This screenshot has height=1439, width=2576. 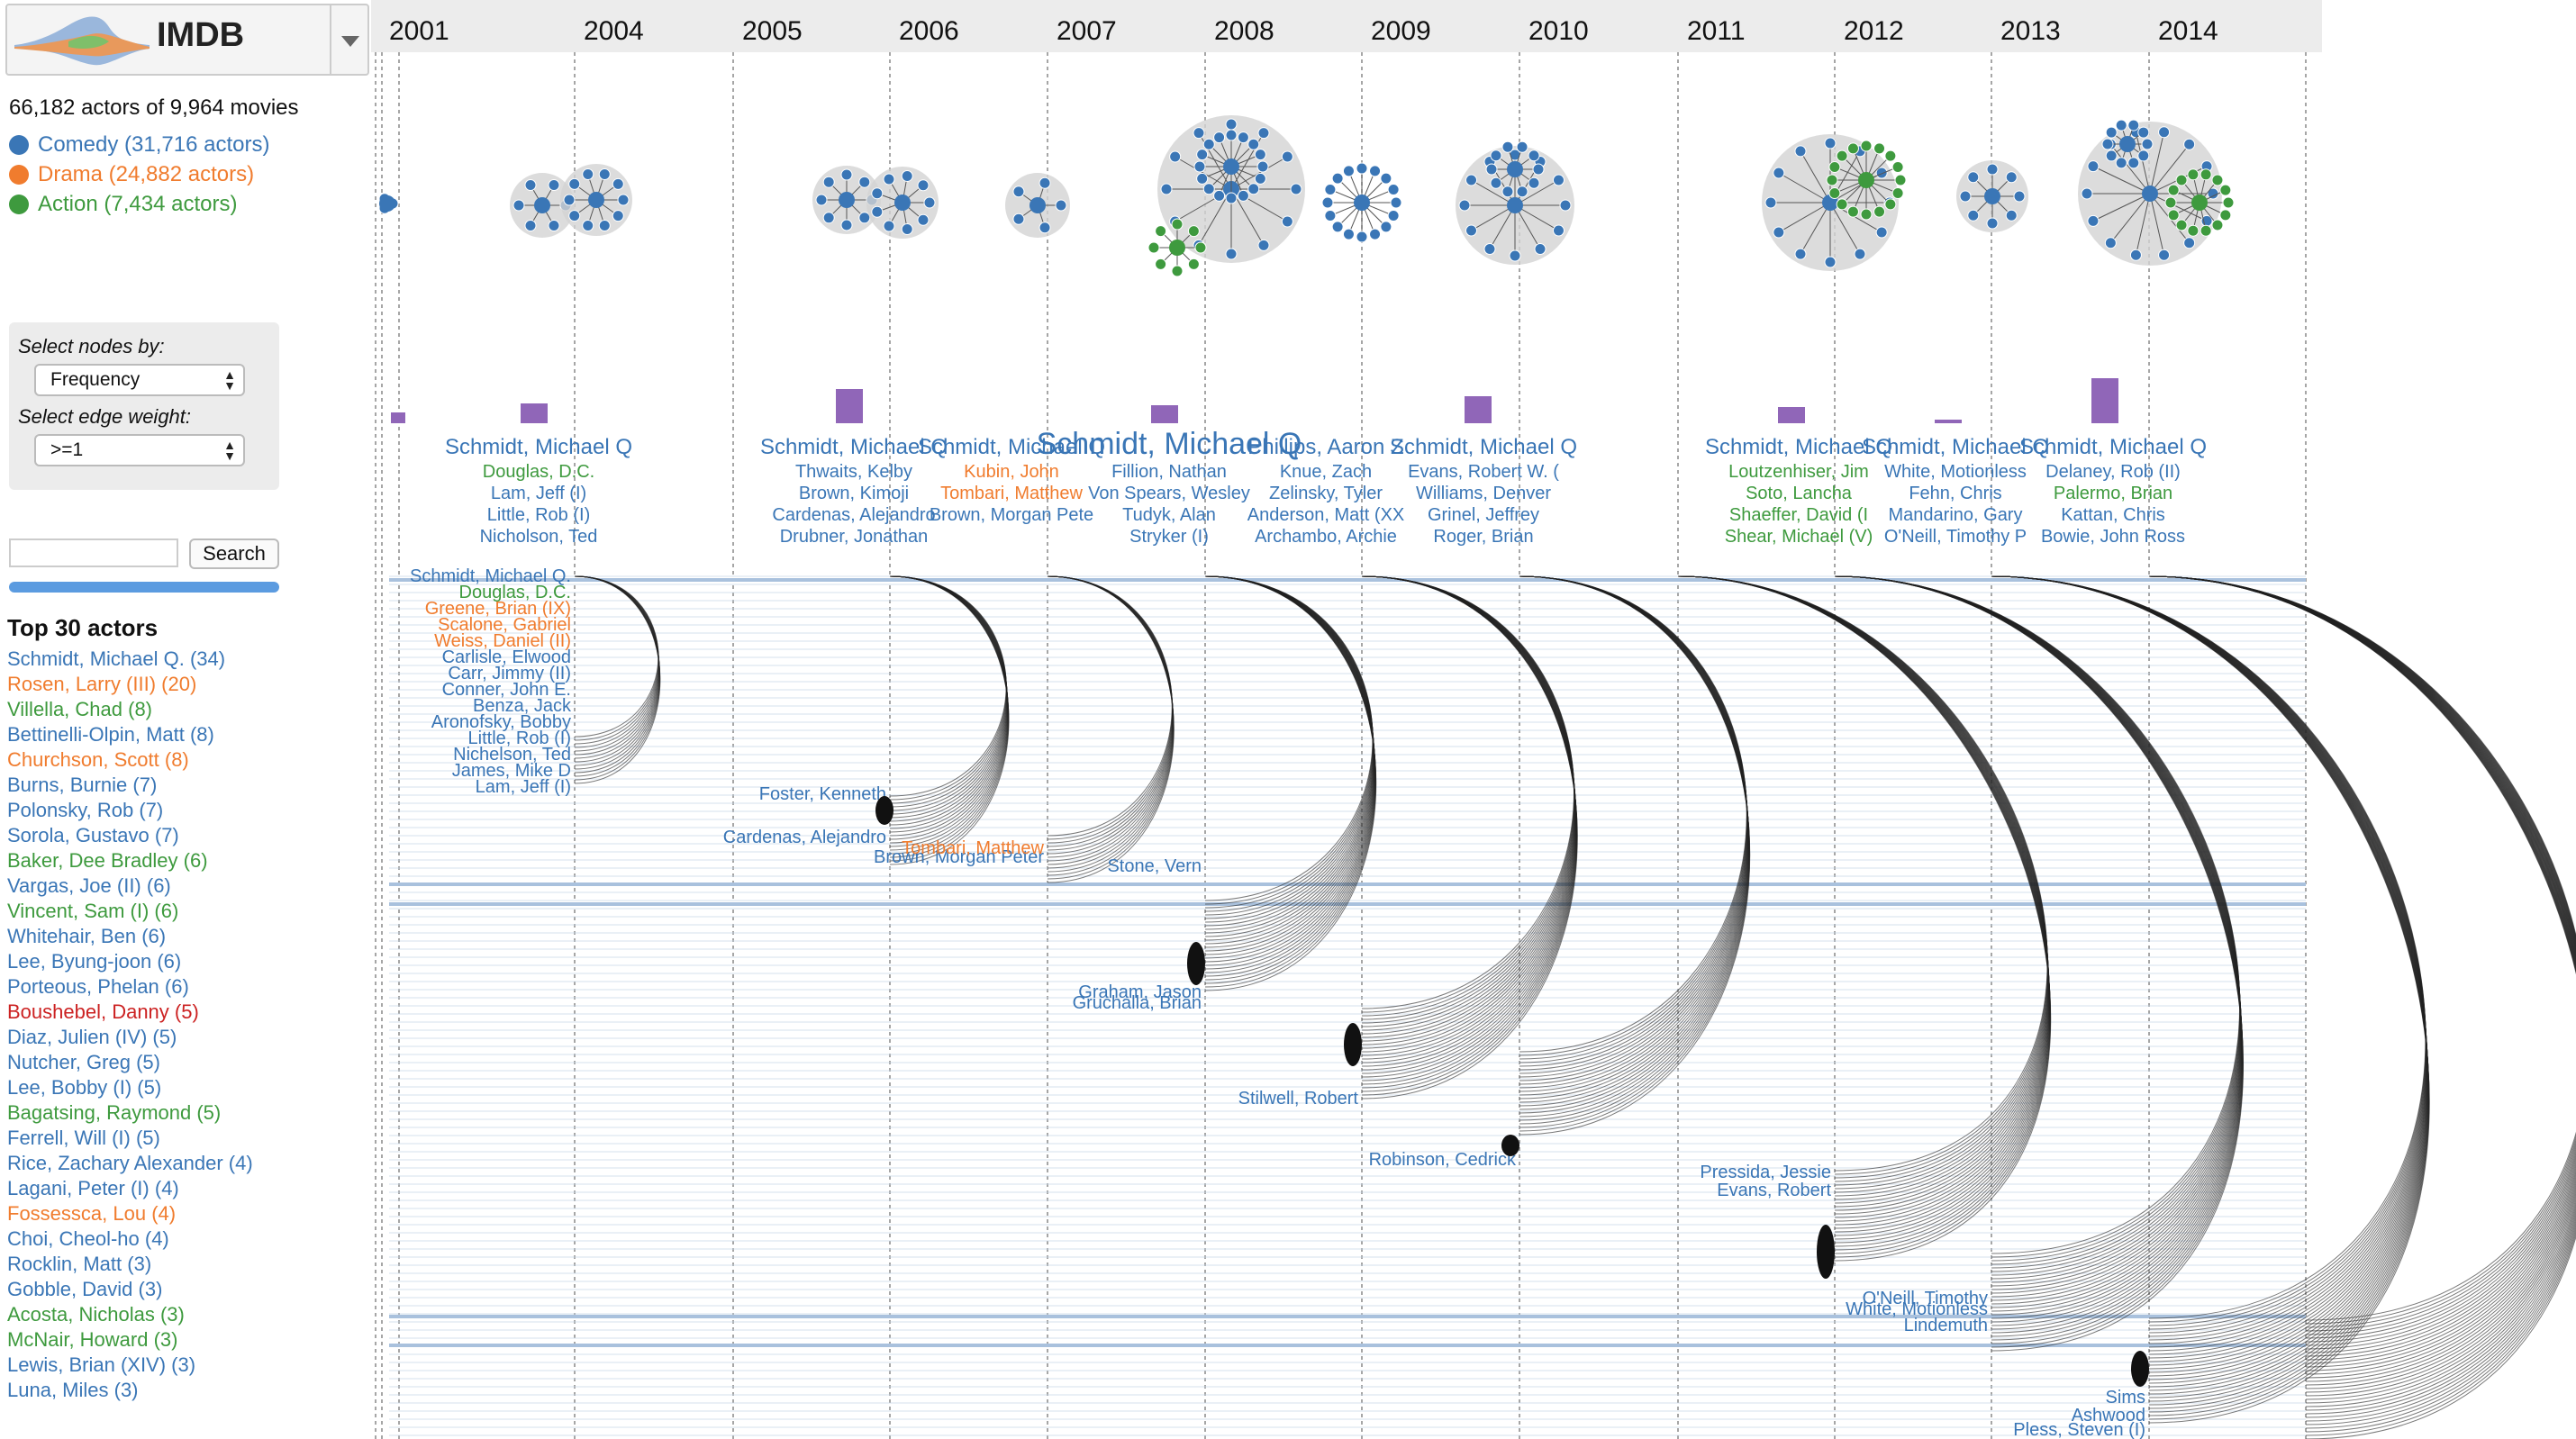 I want to click on top-actor-item: Whitehair, Ben (6), so click(x=87, y=936).